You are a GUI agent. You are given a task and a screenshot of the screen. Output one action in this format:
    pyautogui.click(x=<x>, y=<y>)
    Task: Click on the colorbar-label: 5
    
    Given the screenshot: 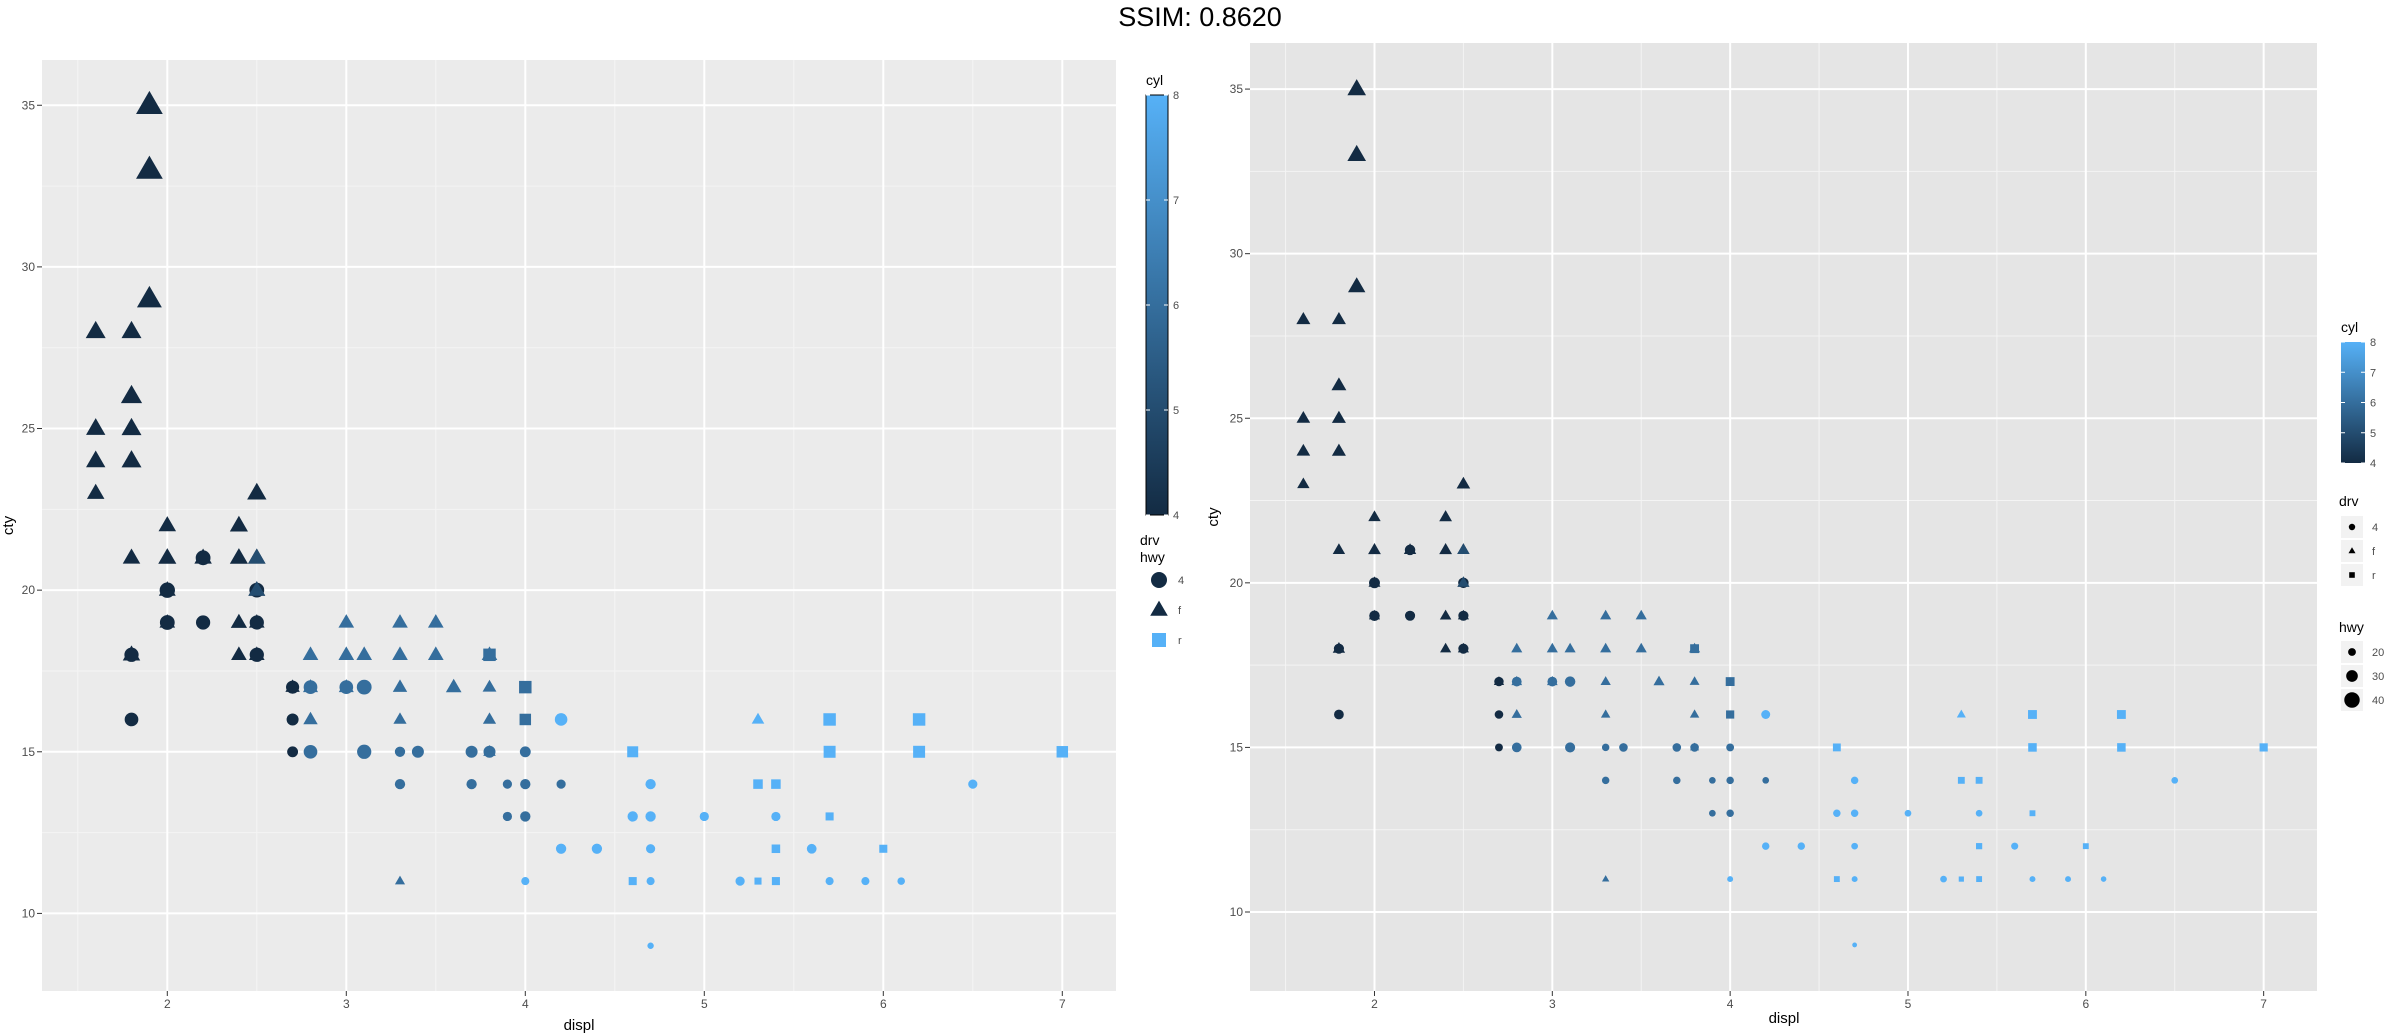 What is the action you would take?
    pyautogui.click(x=1176, y=411)
    